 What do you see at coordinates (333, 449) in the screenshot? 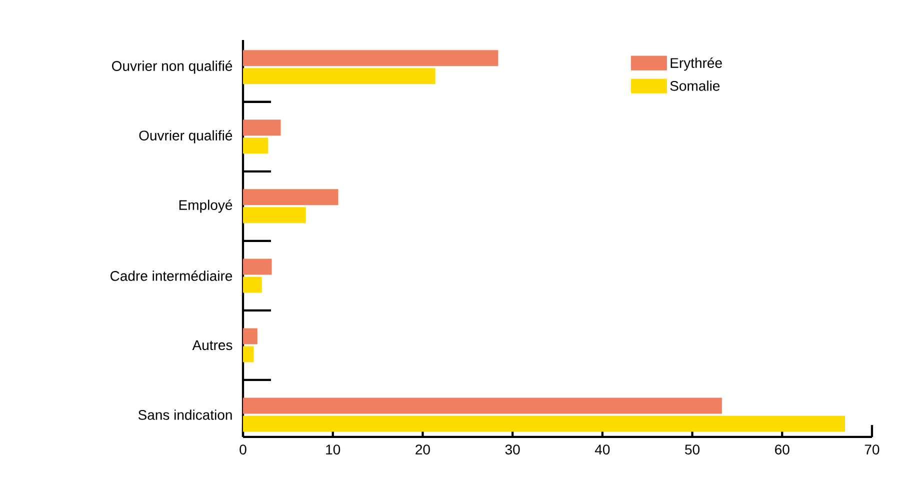
I see `x-tick-label: 10` at bounding box center [333, 449].